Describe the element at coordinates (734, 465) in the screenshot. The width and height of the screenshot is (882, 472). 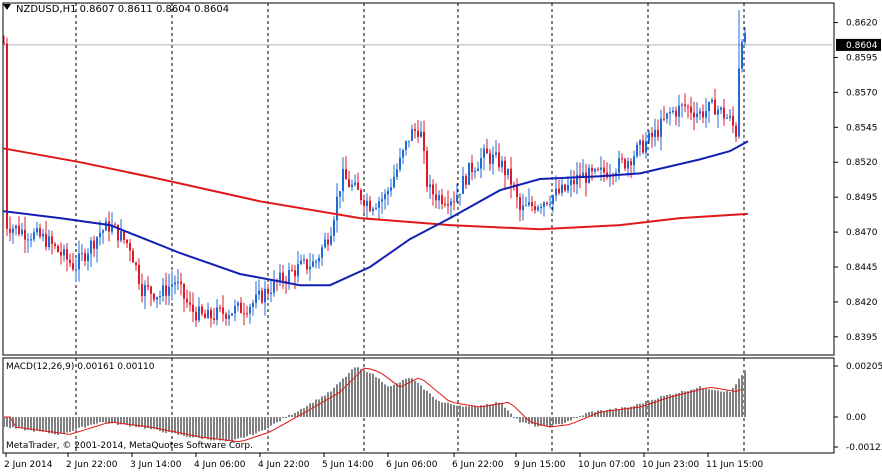
I see `time-tick-label: 11 Jun 15:00` at that location.